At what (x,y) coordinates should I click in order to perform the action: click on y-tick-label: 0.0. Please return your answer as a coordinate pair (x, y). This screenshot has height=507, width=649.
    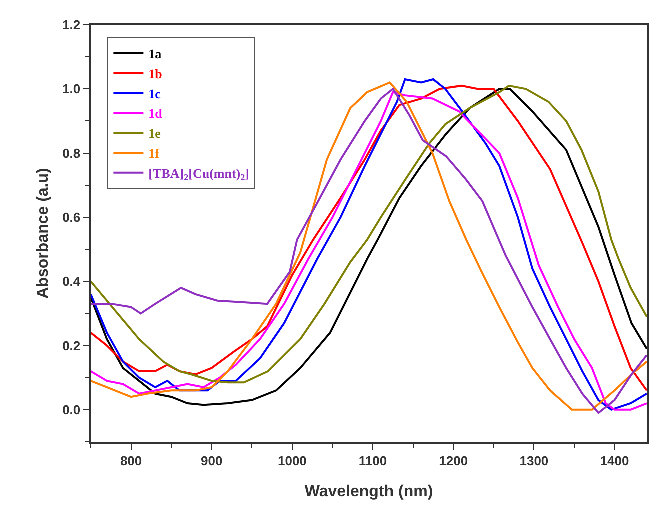
    Looking at the image, I should click on (71, 410).